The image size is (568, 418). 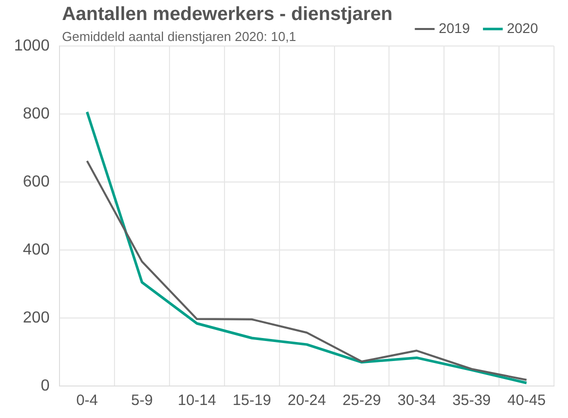 What do you see at coordinates (252, 401) in the screenshot?
I see `x-tick-label: 15-19` at bounding box center [252, 401].